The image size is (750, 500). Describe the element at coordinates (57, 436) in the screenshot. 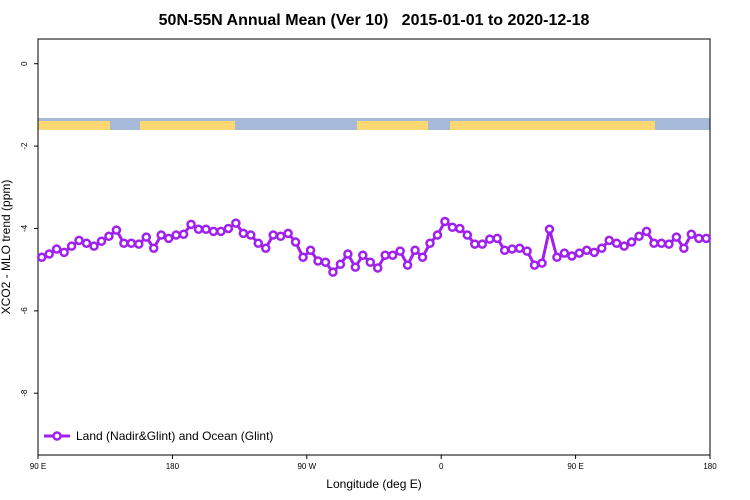

I see `legend-marker` at that location.